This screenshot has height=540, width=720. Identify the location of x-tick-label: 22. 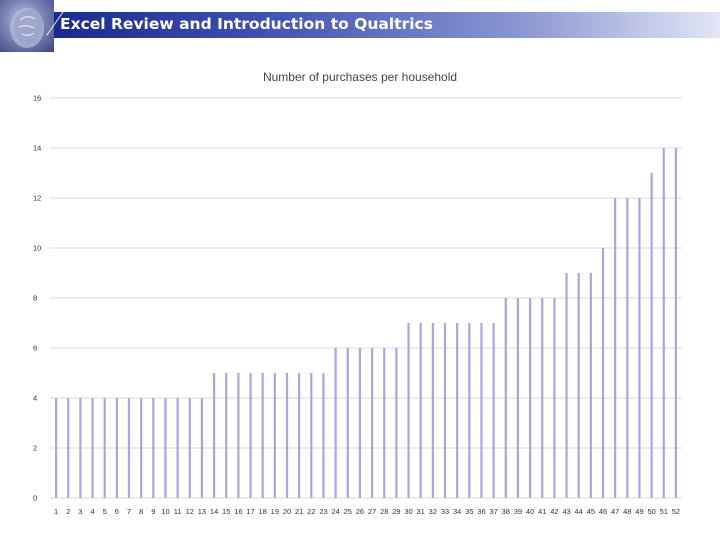
(311, 511).